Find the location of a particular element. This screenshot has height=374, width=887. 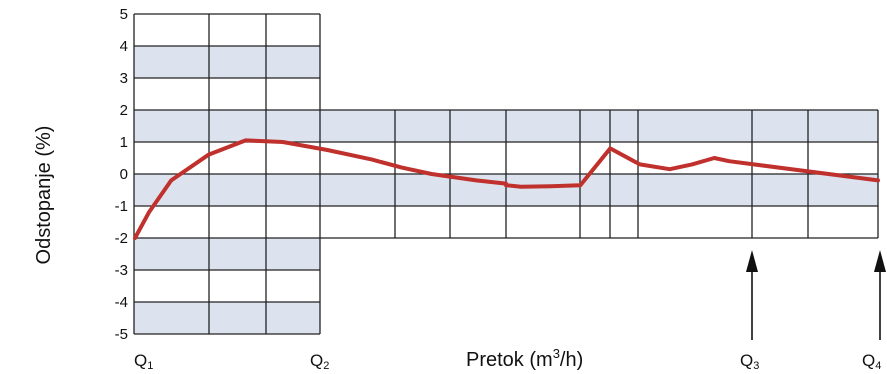

y-tick-label: 3 is located at coordinates (124, 78).